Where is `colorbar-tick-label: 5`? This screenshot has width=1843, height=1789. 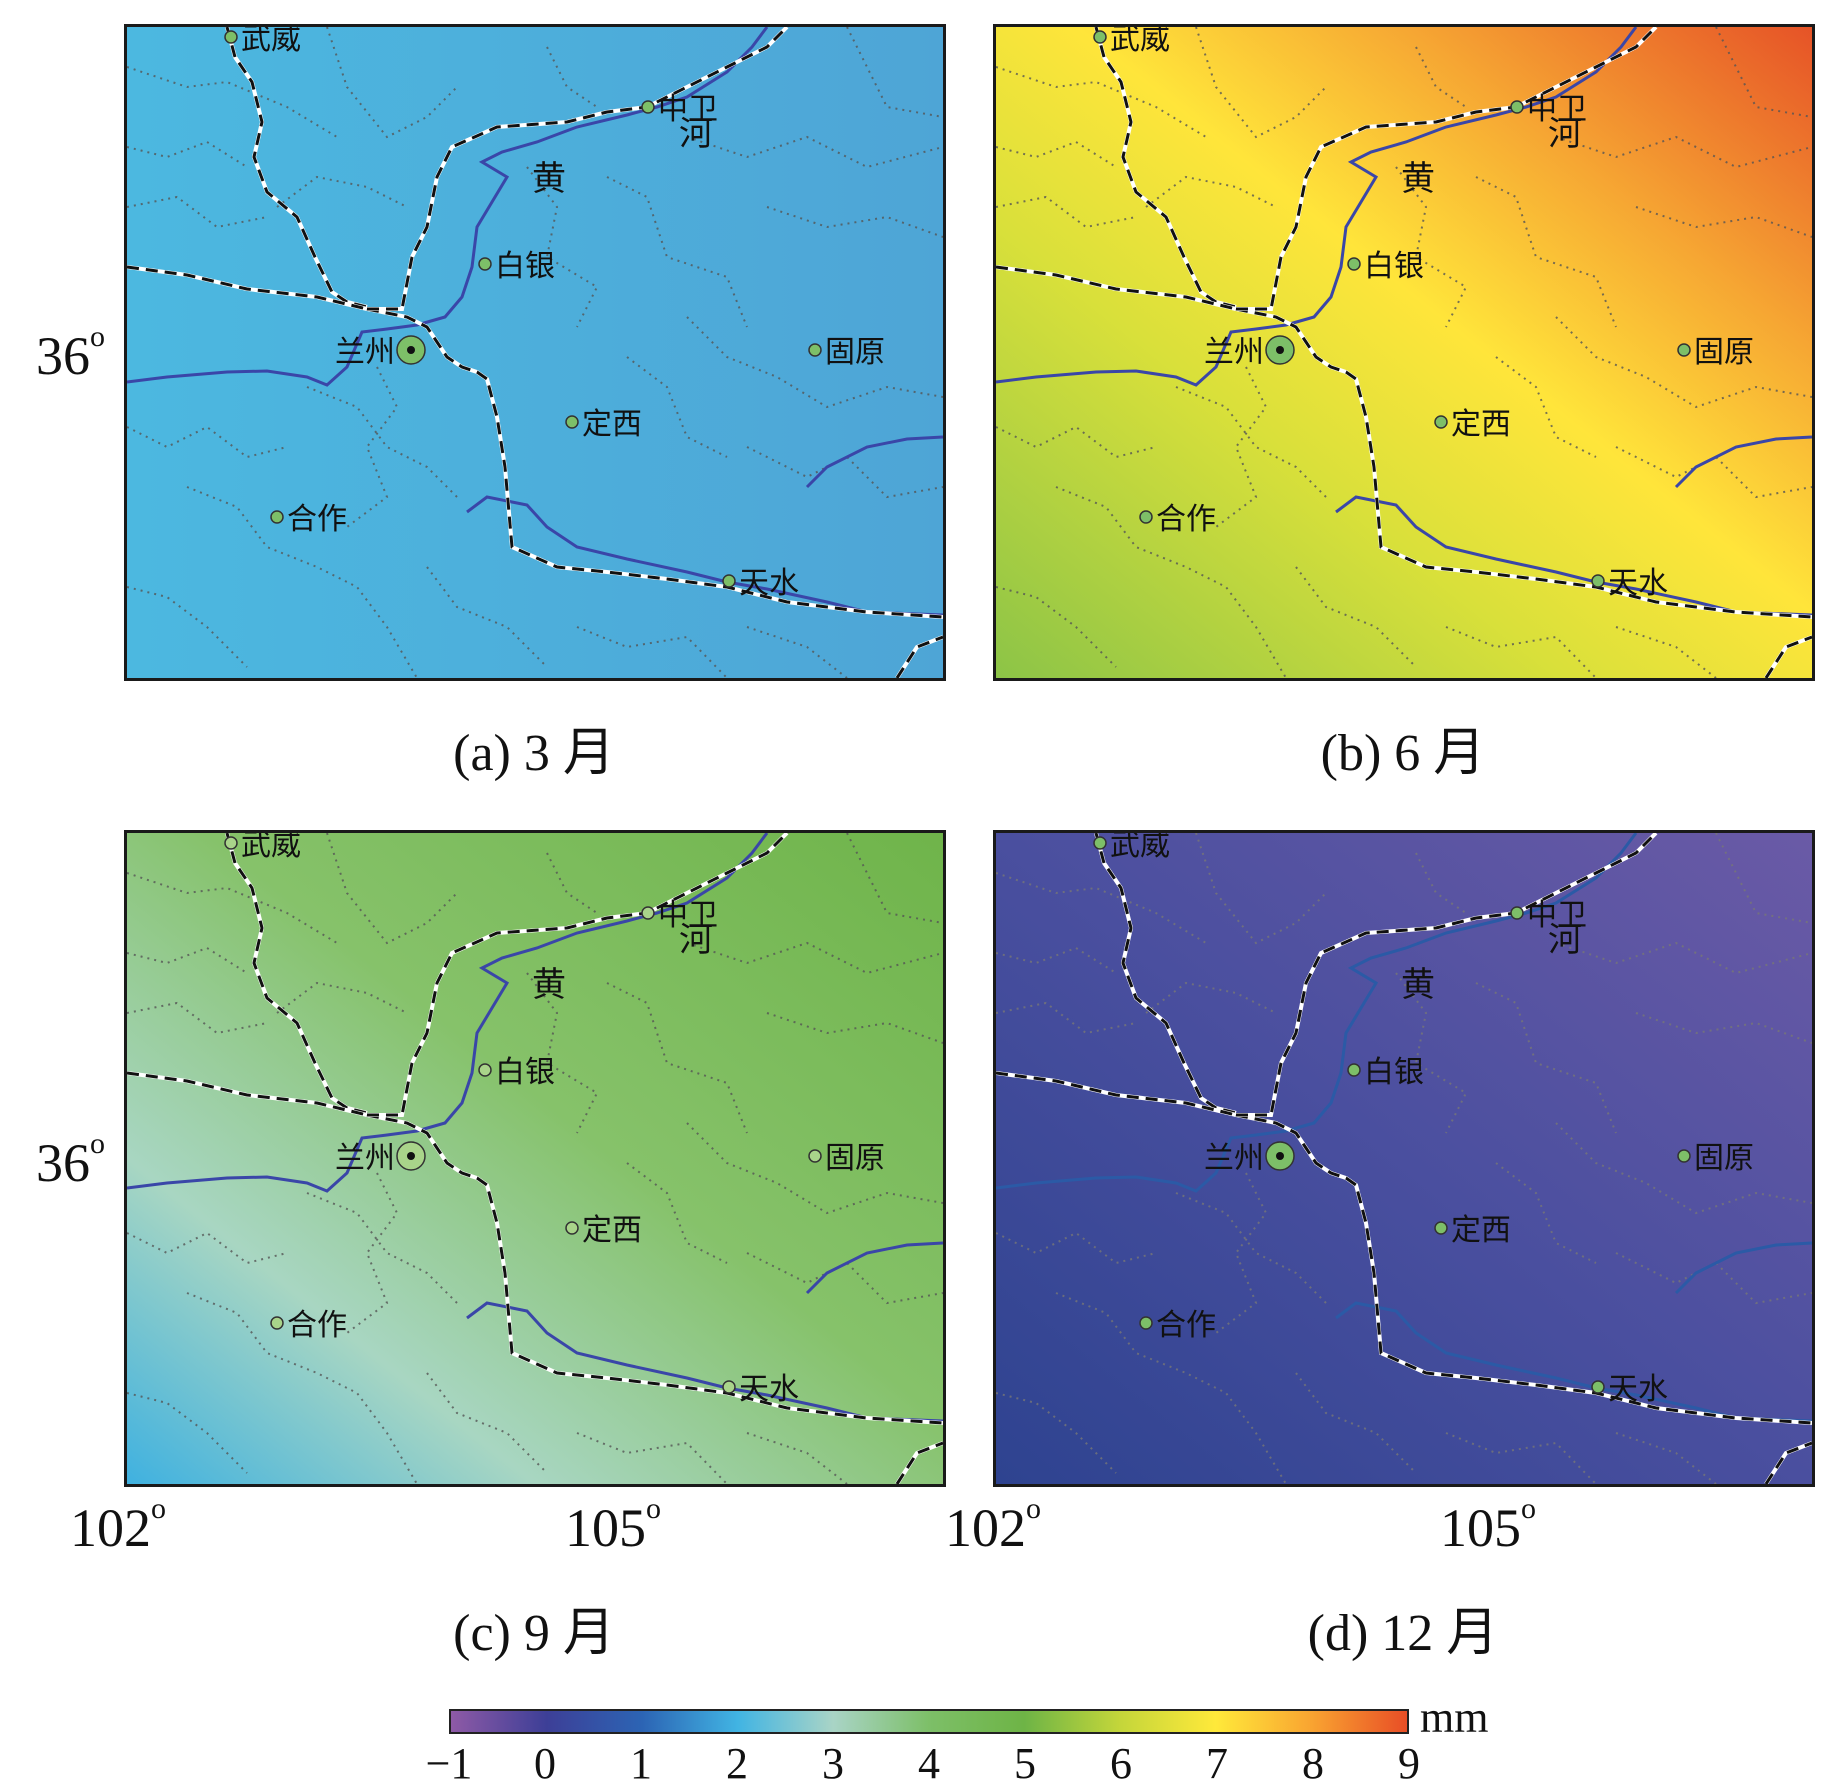
colorbar-tick-label: 5 is located at coordinates (1025, 1763).